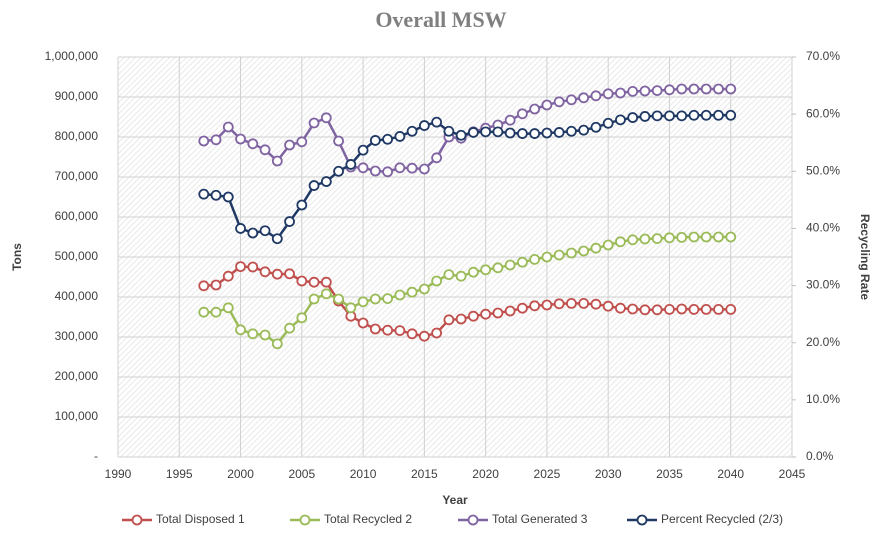 The width and height of the screenshot is (881, 557). What do you see at coordinates (823, 113) in the screenshot?
I see `y2-tick-label: 60.0%` at bounding box center [823, 113].